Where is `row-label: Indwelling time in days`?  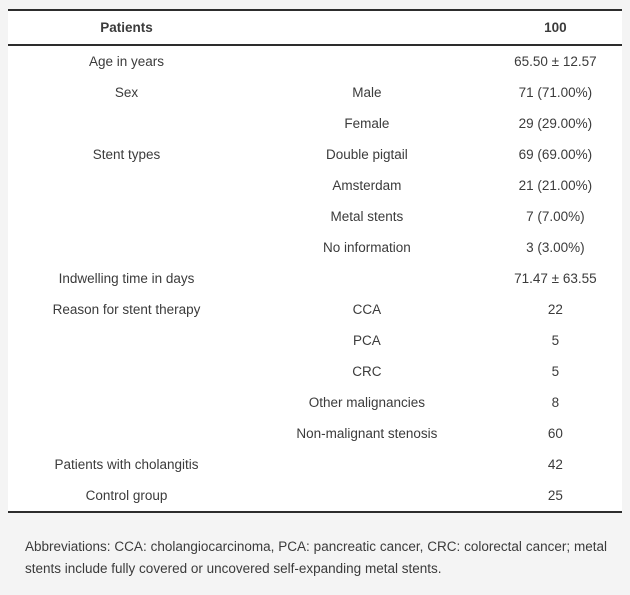
row-label: Indwelling time in days is located at coordinates (126, 278).